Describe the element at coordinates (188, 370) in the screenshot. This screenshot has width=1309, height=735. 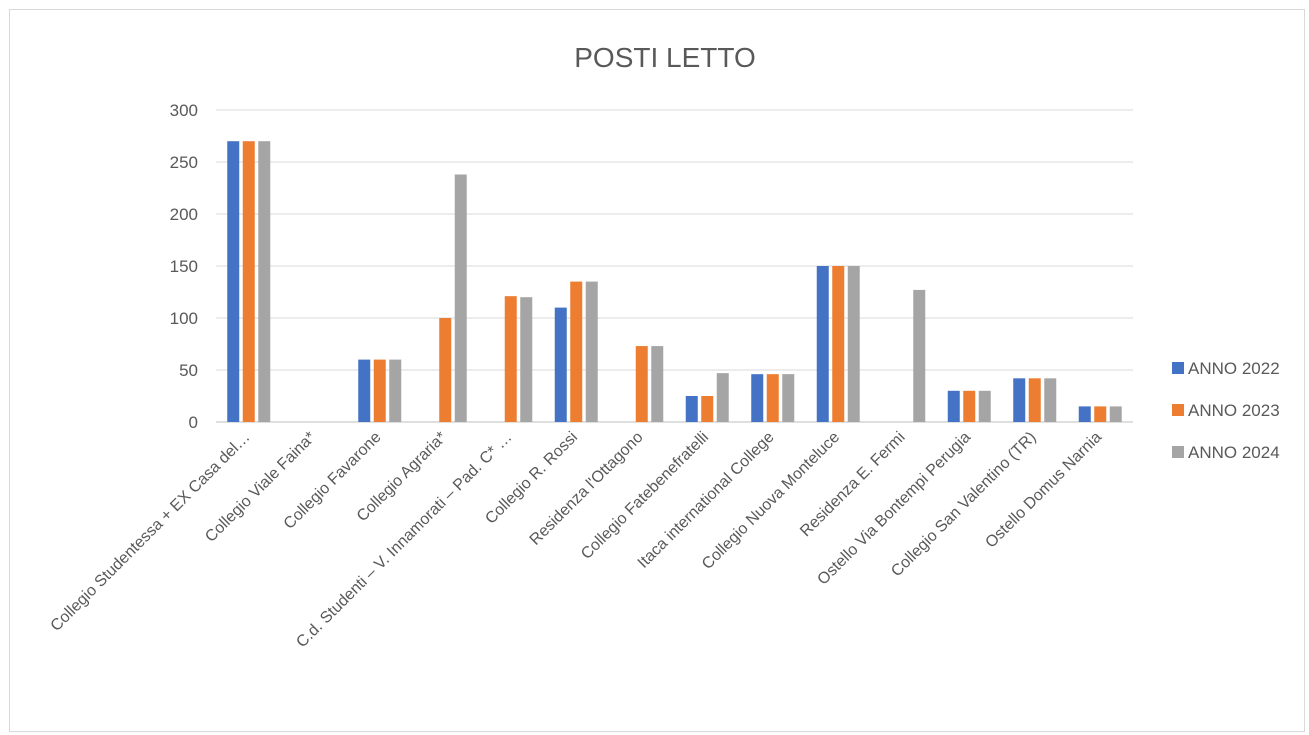
I see `y-tick-label: 50` at that location.